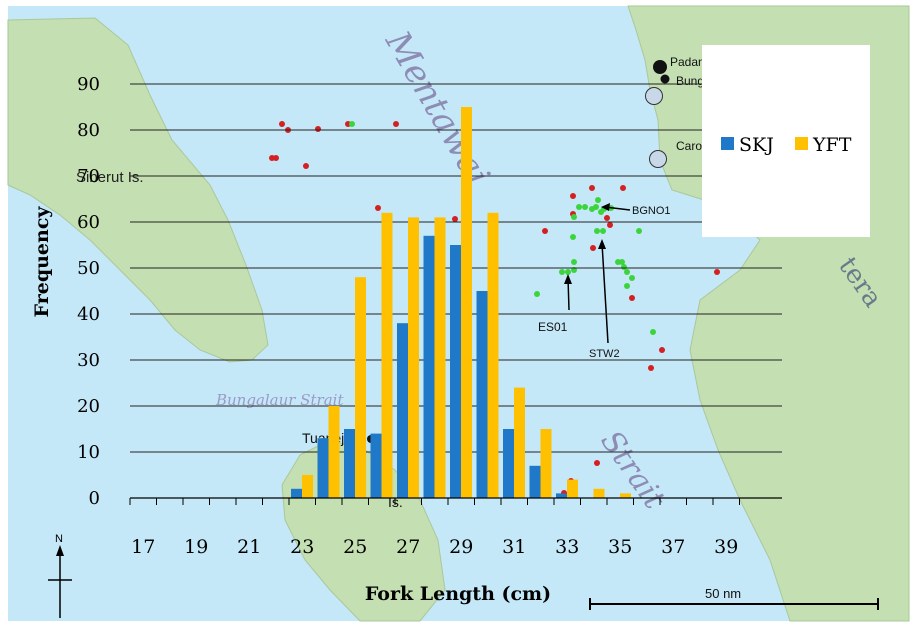 This screenshot has width=917, height=631. Describe the element at coordinates (196, 547) in the screenshot. I see `x-tick-label: 19` at that location.